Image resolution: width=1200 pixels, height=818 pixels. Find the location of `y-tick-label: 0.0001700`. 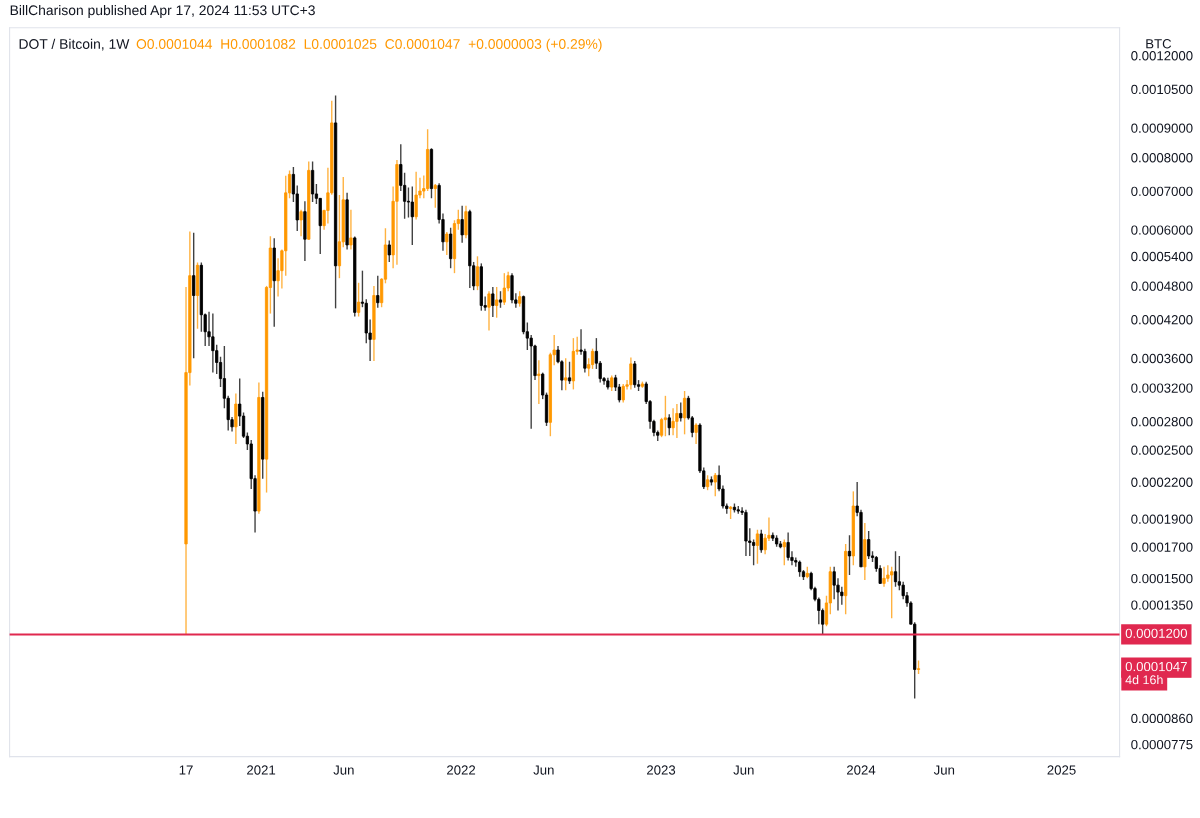

y-tick-label: 0.0001700 is located at coordinates (1162, 547).